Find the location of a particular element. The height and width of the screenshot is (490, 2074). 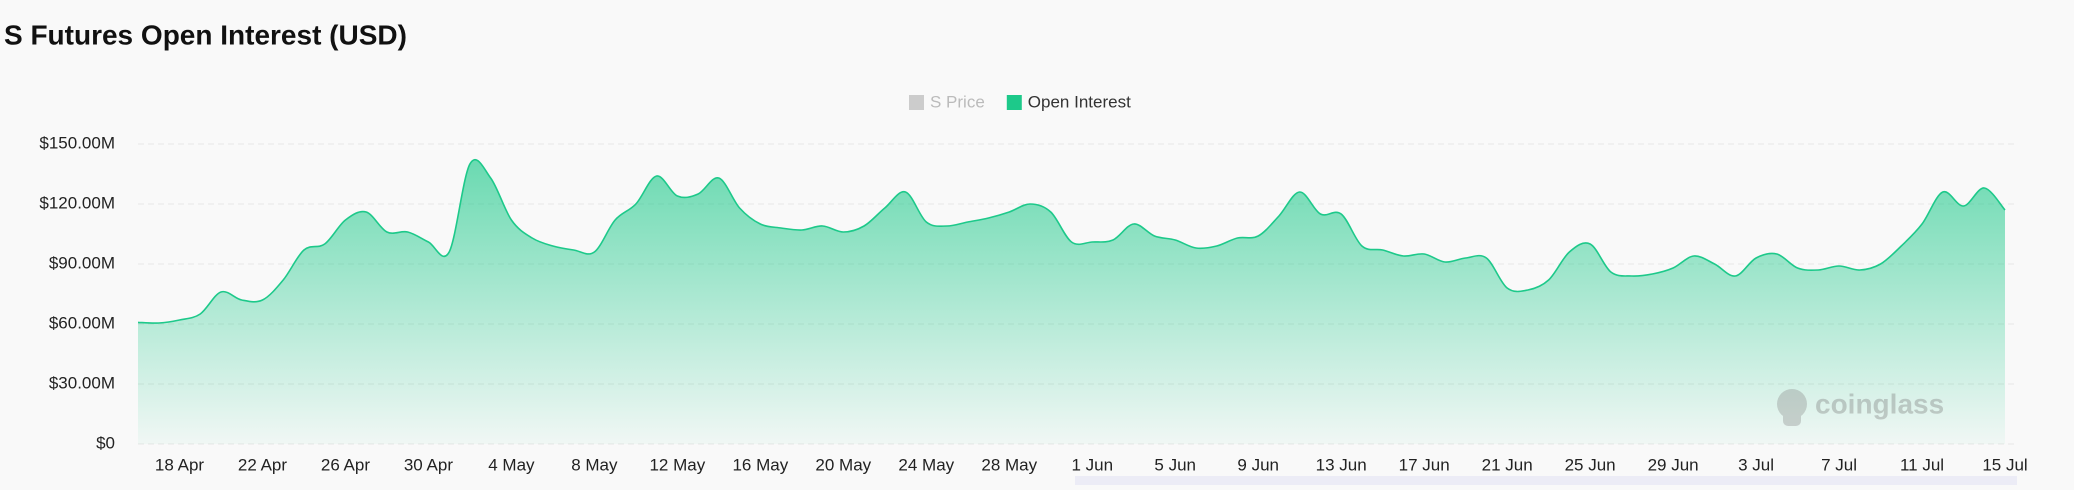

legend-label: Open Interest is located at coordinates (1079, 101).